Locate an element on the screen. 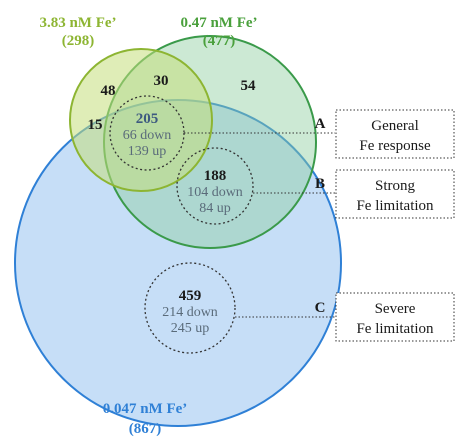 This screenshot has width=461, height=444. count-047-nm: (477) is located at coordinates (219, 41).